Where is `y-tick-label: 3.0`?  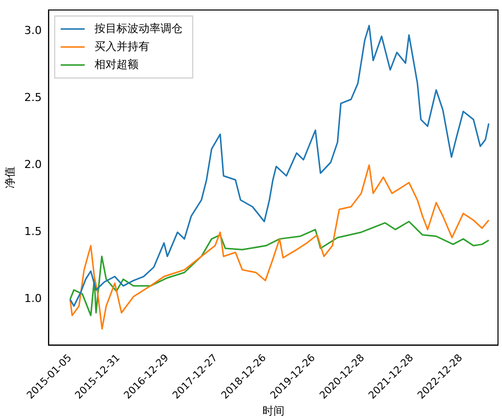
y-tick-label: 3.0 is located at coordinates (33, 30).